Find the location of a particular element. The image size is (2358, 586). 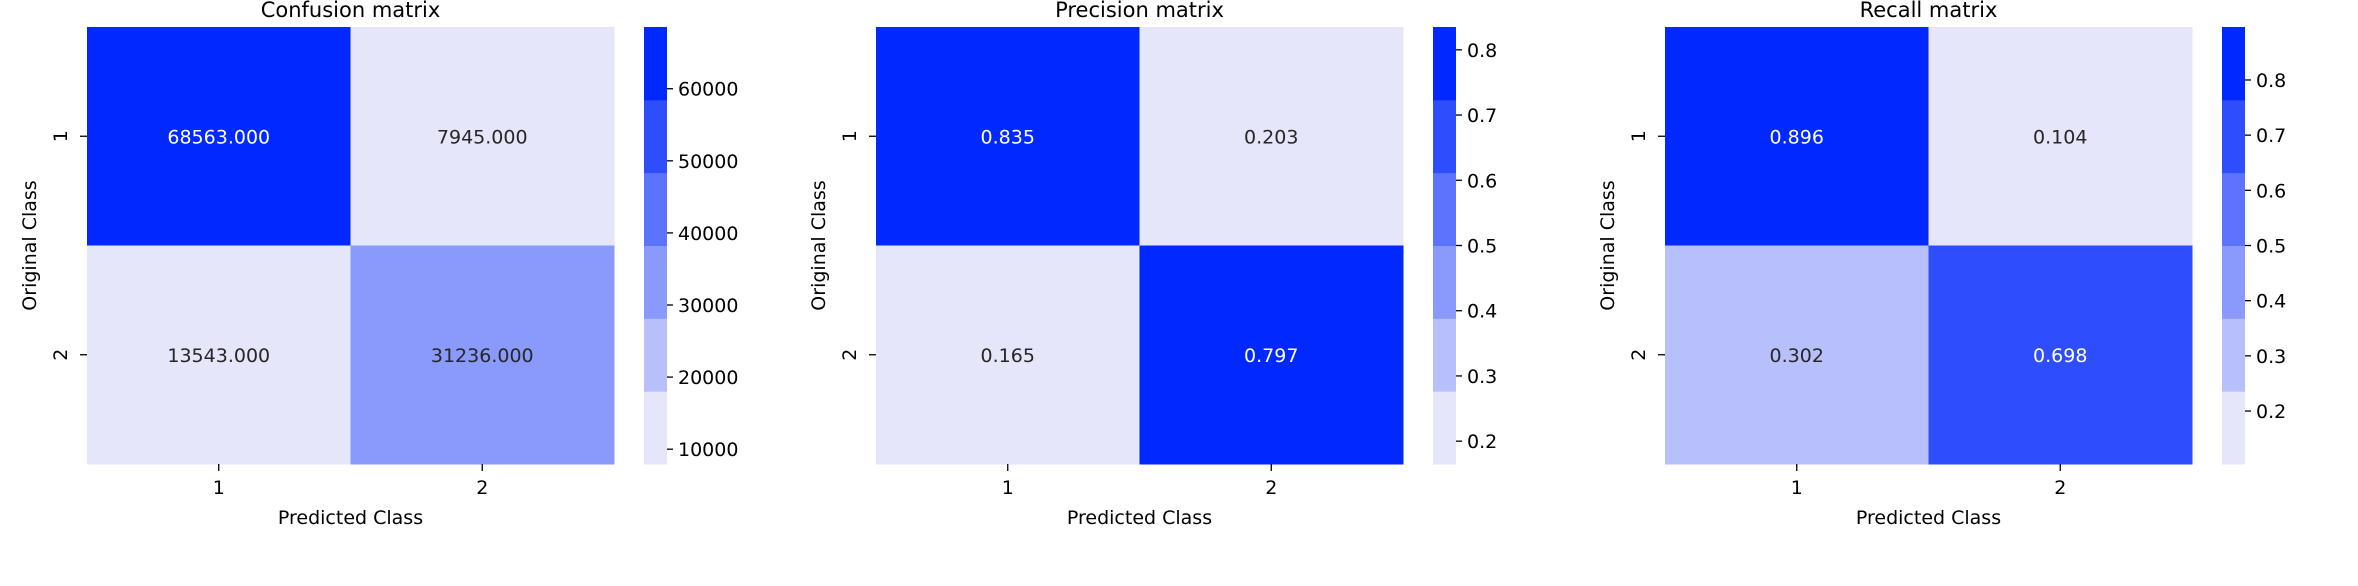

cell-value-label: 13543.000 is located at coordinates (218, 356).